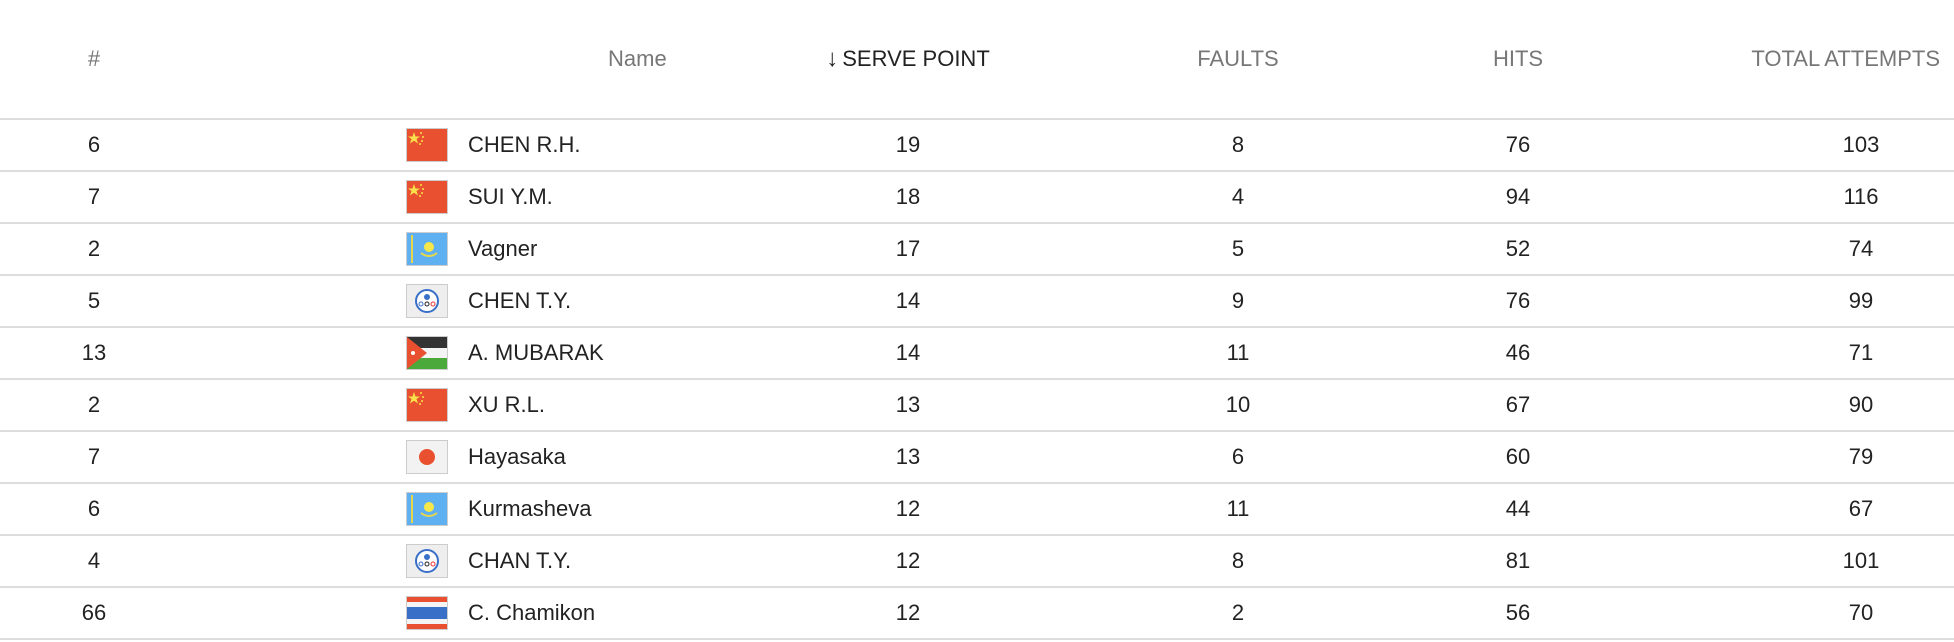 This screenshot has width=1954, height=642. Describe the element at coordinates (1811, 613) in the screenshot. I see `total-attempts-cell: 70` at that location.